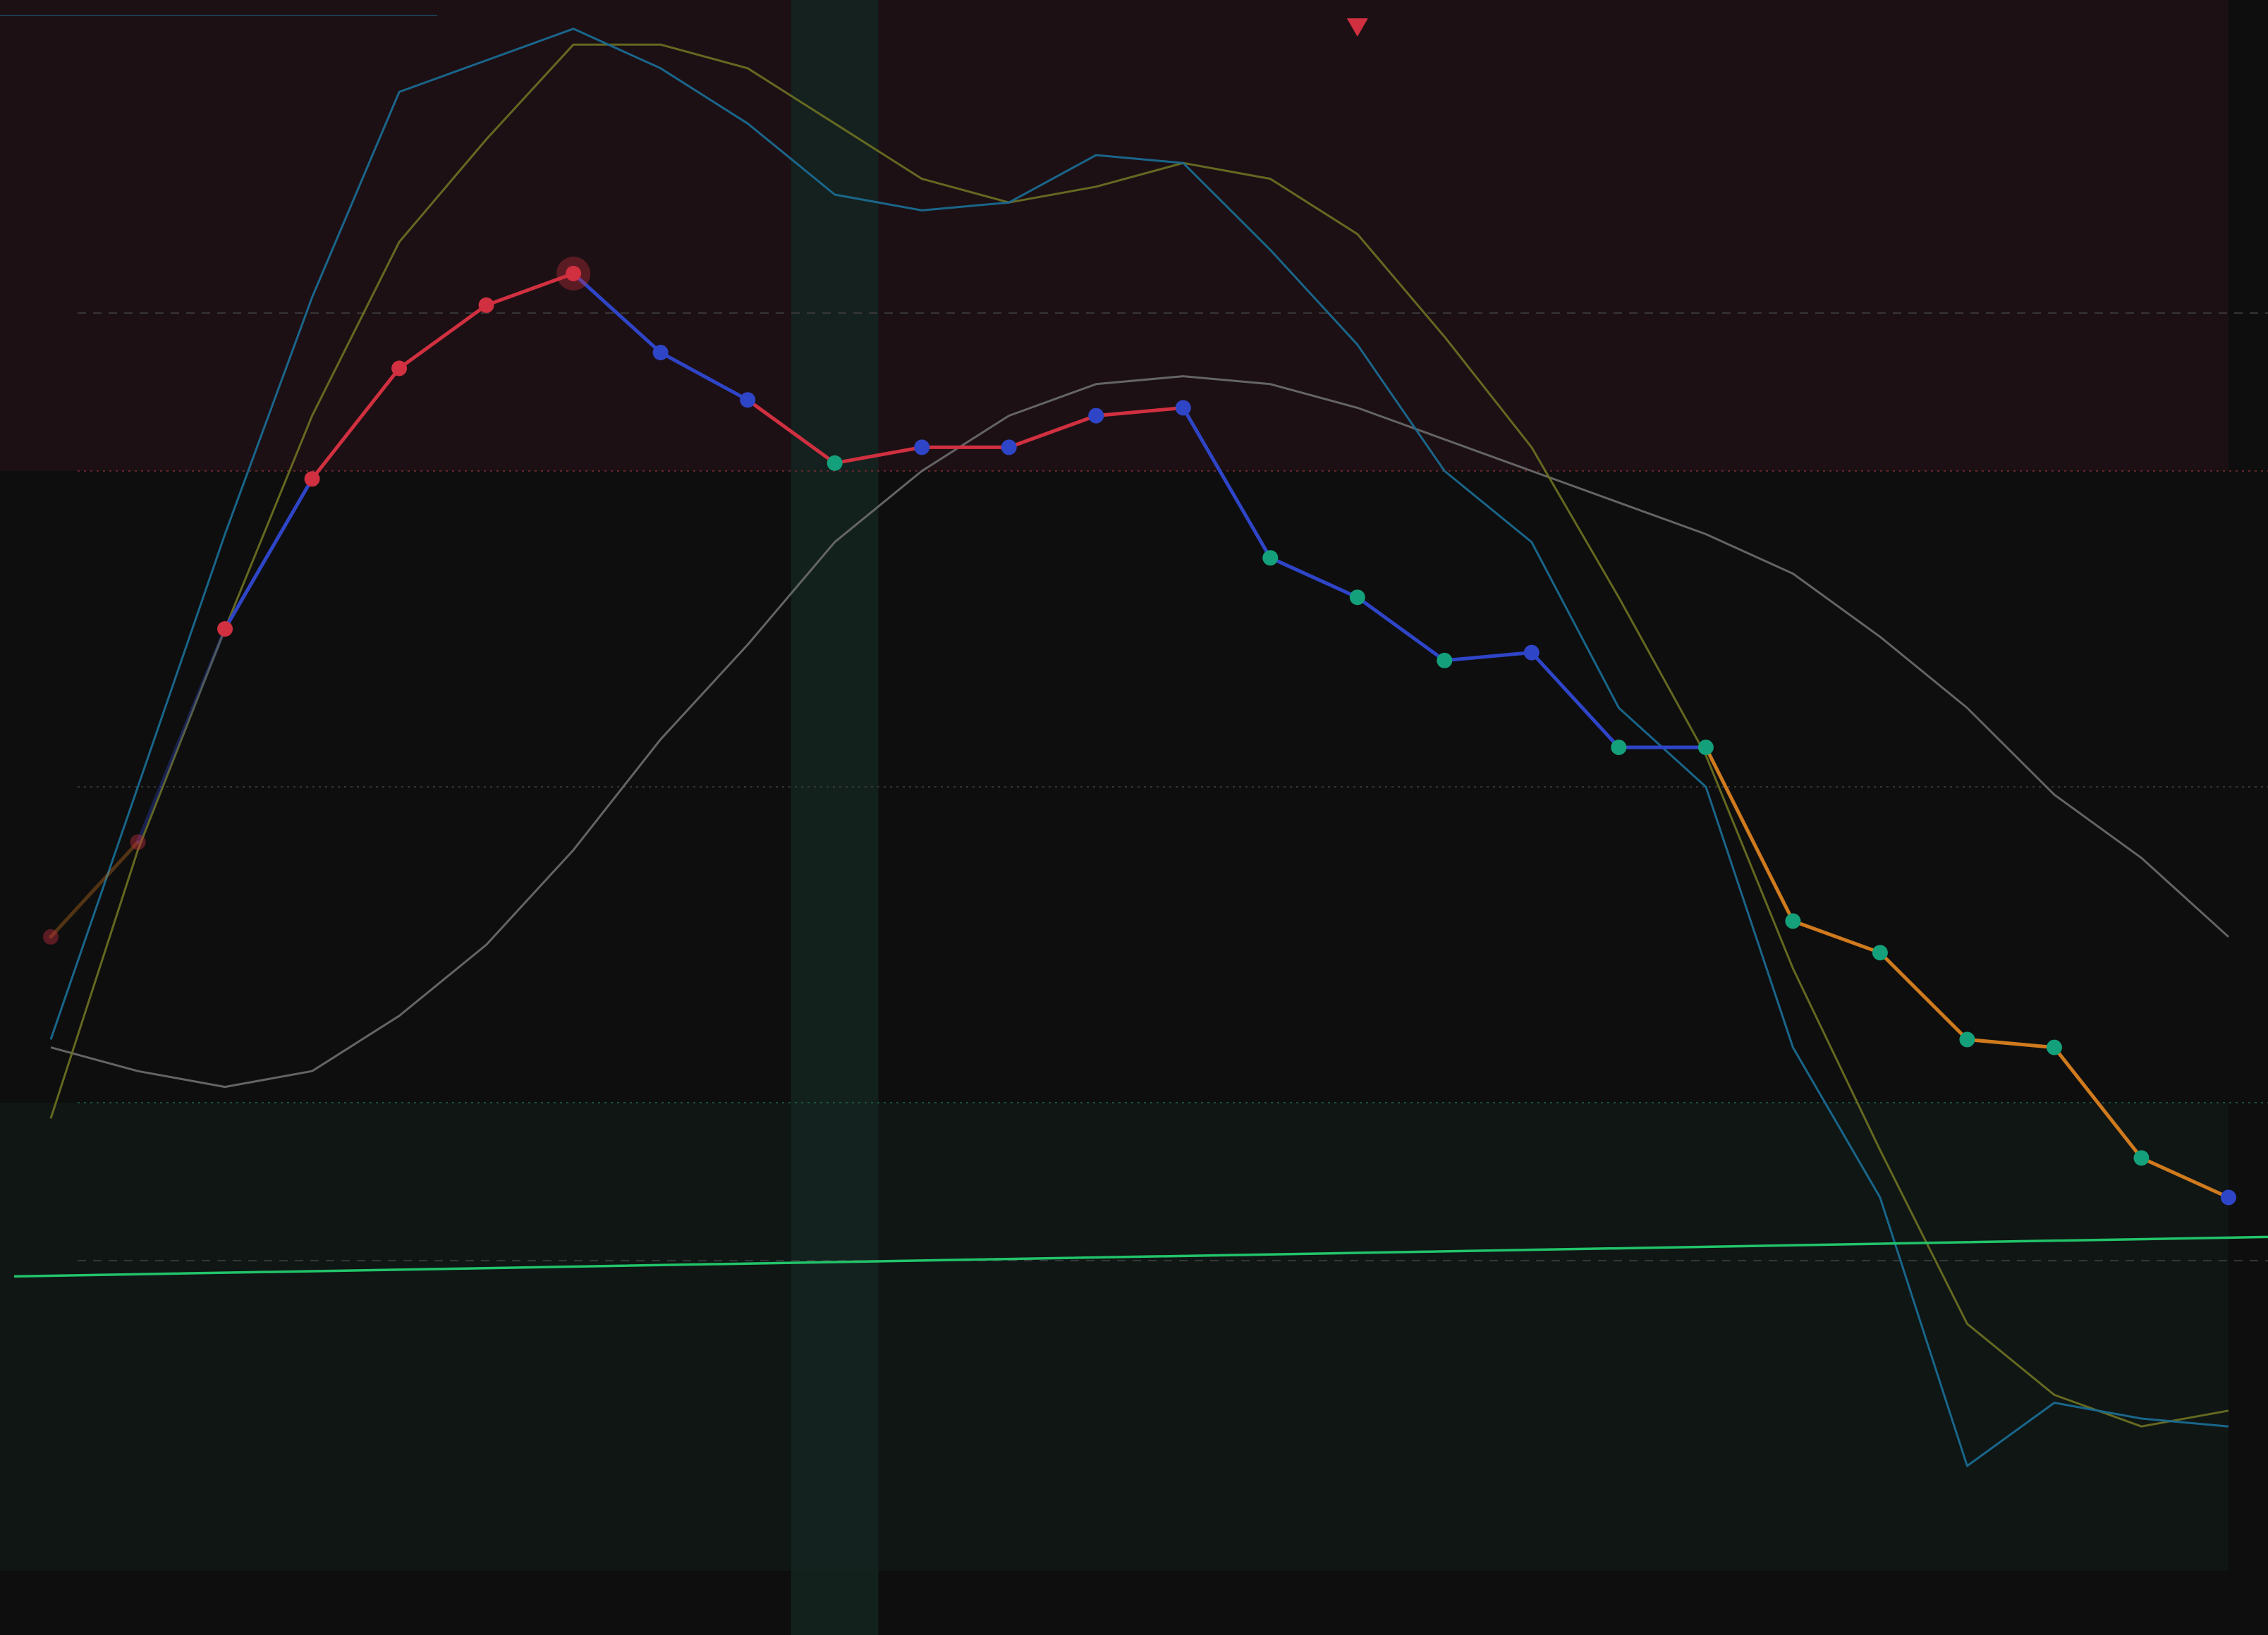  What do you see at coordinates (1140, 1256) in the screenshot?
I see `series-line-green` at bounding box center [1140, 1256].